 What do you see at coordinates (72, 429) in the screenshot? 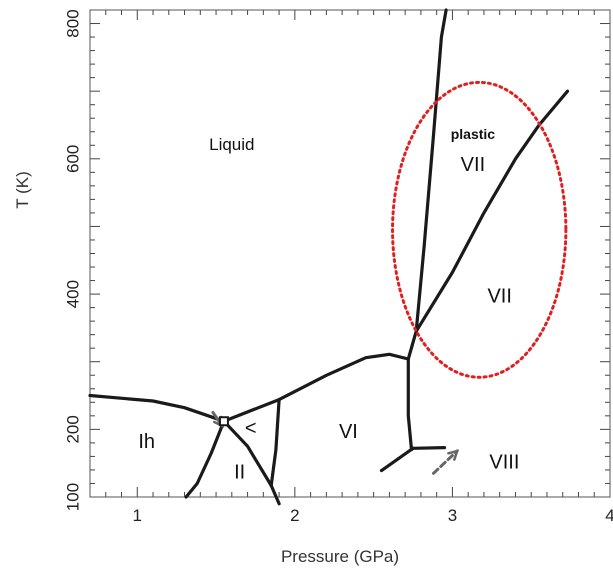
I see `y-tick-label: 200` at bounding box center [72, 429].